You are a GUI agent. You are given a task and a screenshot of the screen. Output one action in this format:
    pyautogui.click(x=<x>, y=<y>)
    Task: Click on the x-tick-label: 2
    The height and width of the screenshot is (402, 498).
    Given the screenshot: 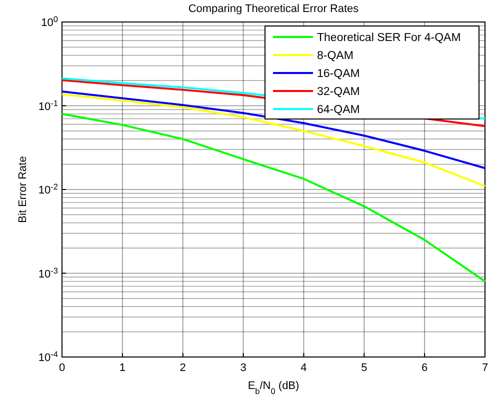 What is the action you would take?
    pyautogui.click(x=183, y=368)
    